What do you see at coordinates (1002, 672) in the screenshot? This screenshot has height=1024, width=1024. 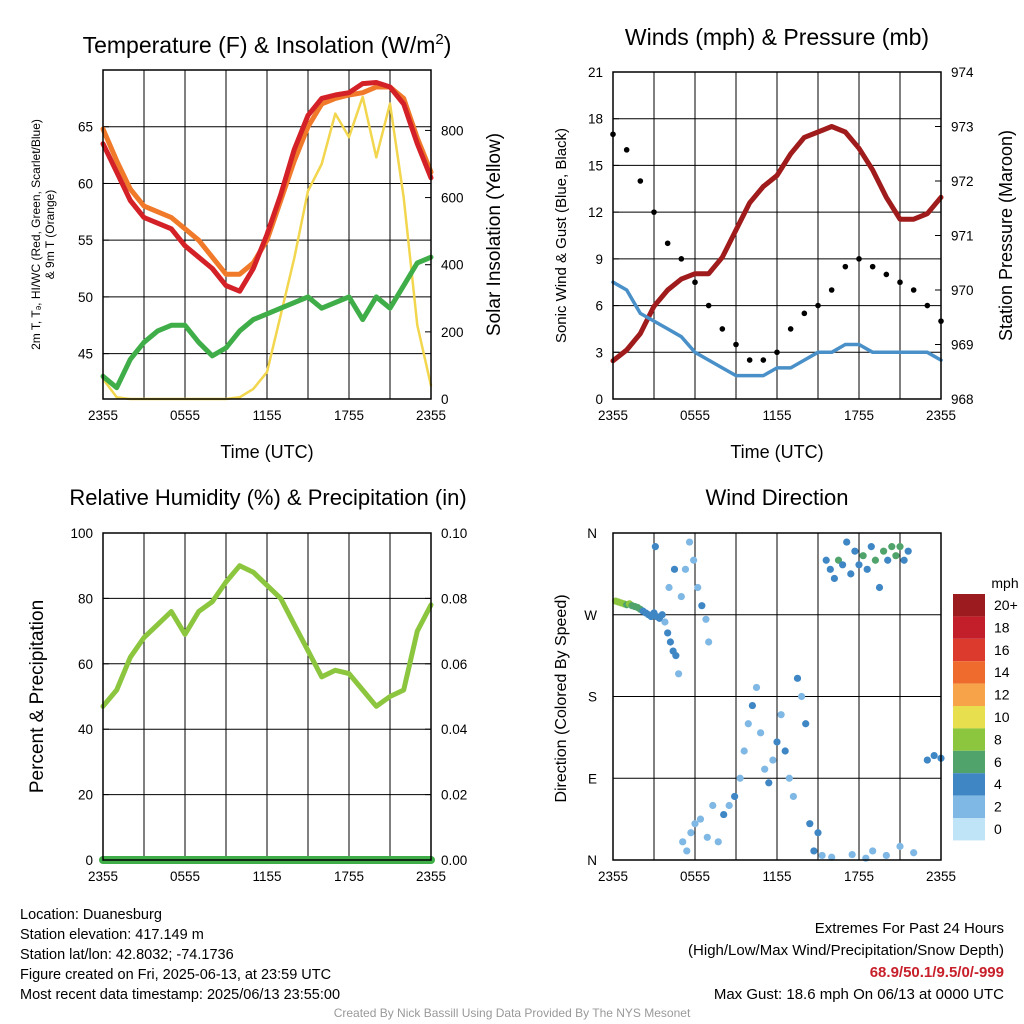 I see `legend-label: 14` at bounding box center [1002, 672].